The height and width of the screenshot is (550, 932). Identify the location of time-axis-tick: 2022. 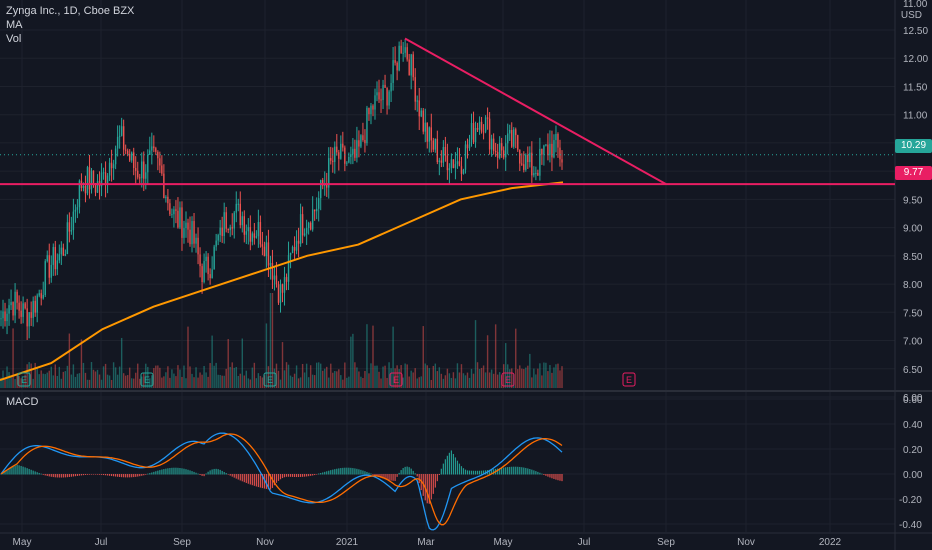
(830, 542).